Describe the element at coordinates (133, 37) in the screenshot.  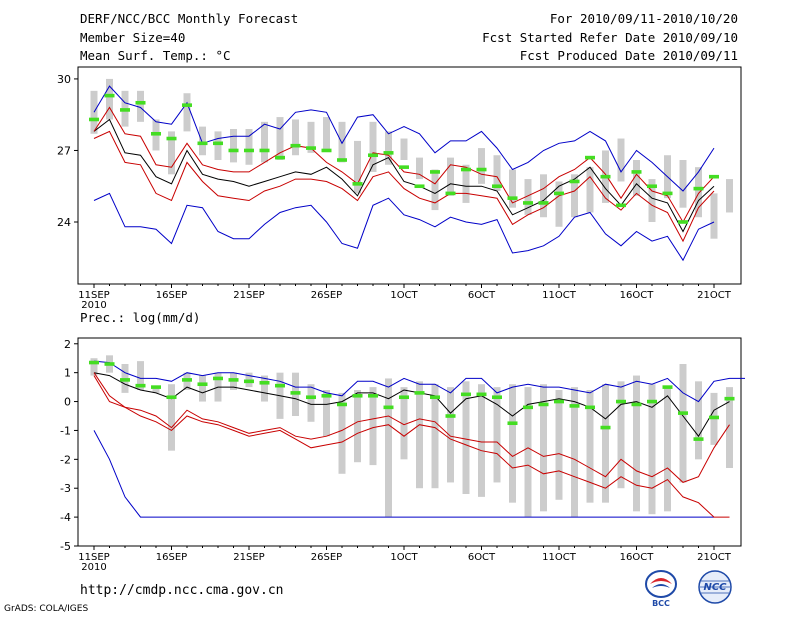
I see `member-size: Member Size=40` at that location.